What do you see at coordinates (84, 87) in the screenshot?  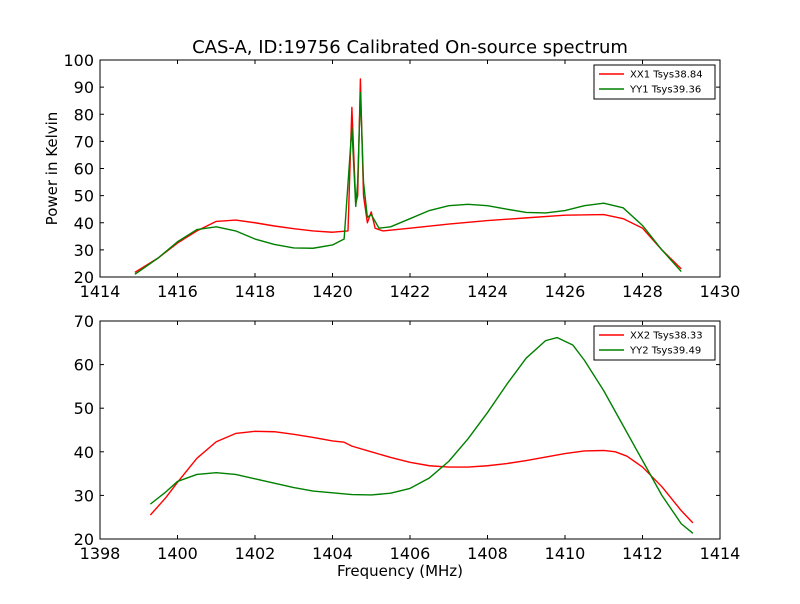 I see `y-tick-label: 90` at bounding box center [84, 87].